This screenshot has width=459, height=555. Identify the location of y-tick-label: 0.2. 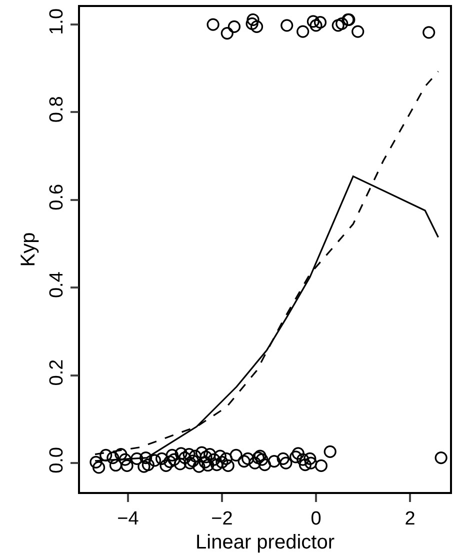
(57, 372).